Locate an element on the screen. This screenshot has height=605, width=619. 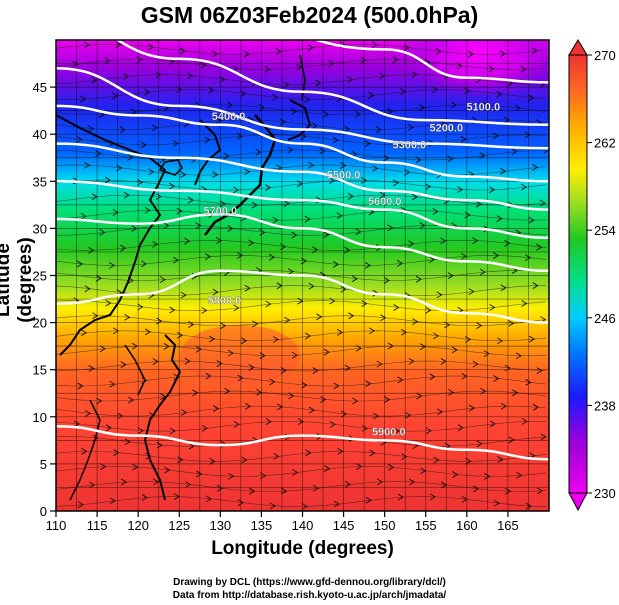
y-tick-label: 40 is located at coordinates (40, 134).